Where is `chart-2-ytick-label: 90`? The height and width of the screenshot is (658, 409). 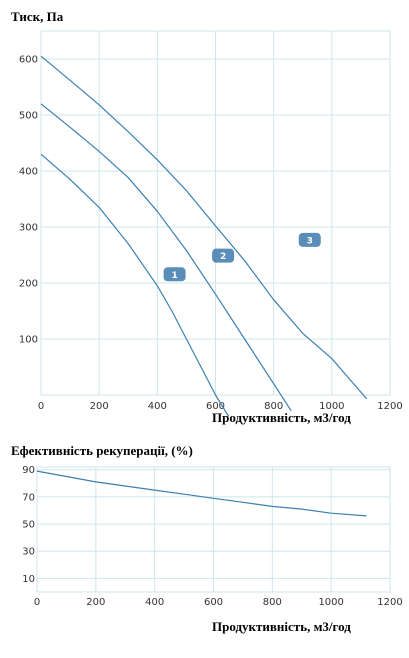
chart-2-ytick-label: 90 is located at coordinates (28, 470).